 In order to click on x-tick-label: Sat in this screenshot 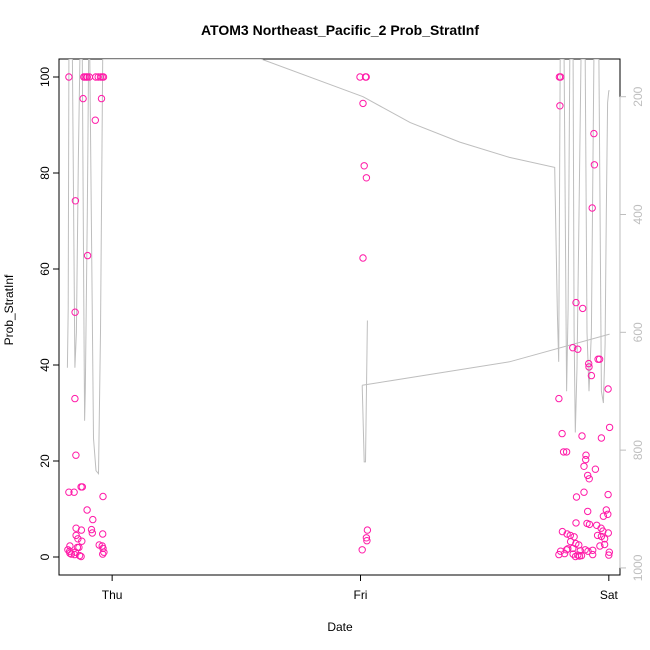, I will do `click(609, 595)`.